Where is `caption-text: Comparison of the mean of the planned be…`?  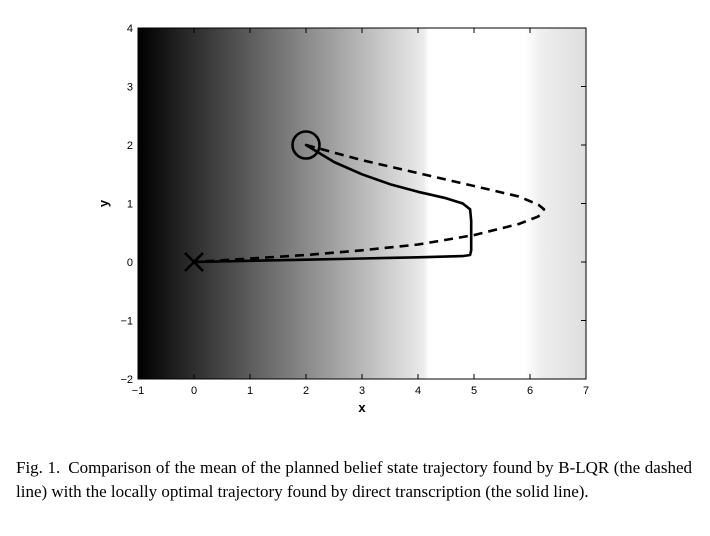
caption-text: Comparison of the mean of the planned be… is located at coordinates (354, 479).